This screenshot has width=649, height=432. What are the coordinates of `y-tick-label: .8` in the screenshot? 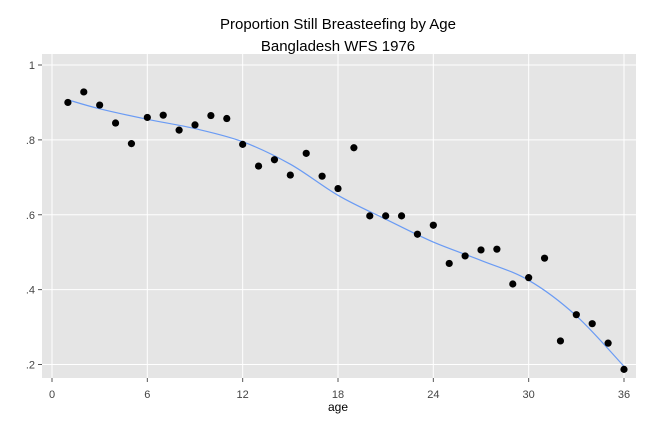 It's located at (30, 141).